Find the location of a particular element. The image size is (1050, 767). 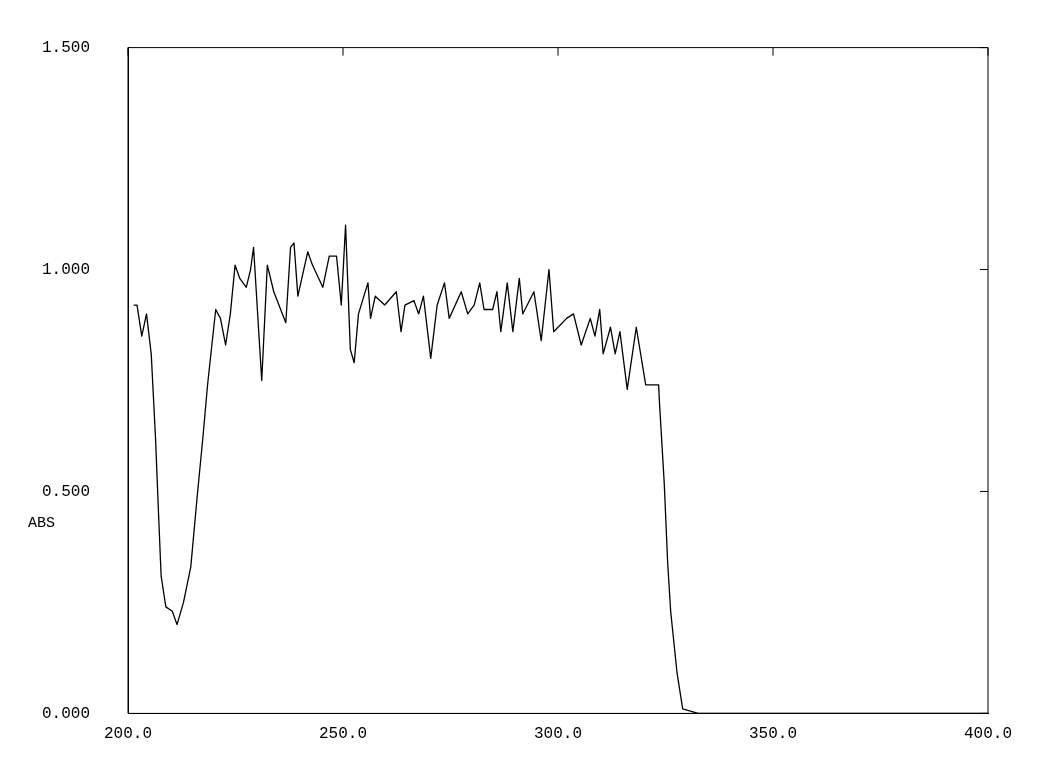

y-tick-label: 1.500 is located at coordinates (66, 47).